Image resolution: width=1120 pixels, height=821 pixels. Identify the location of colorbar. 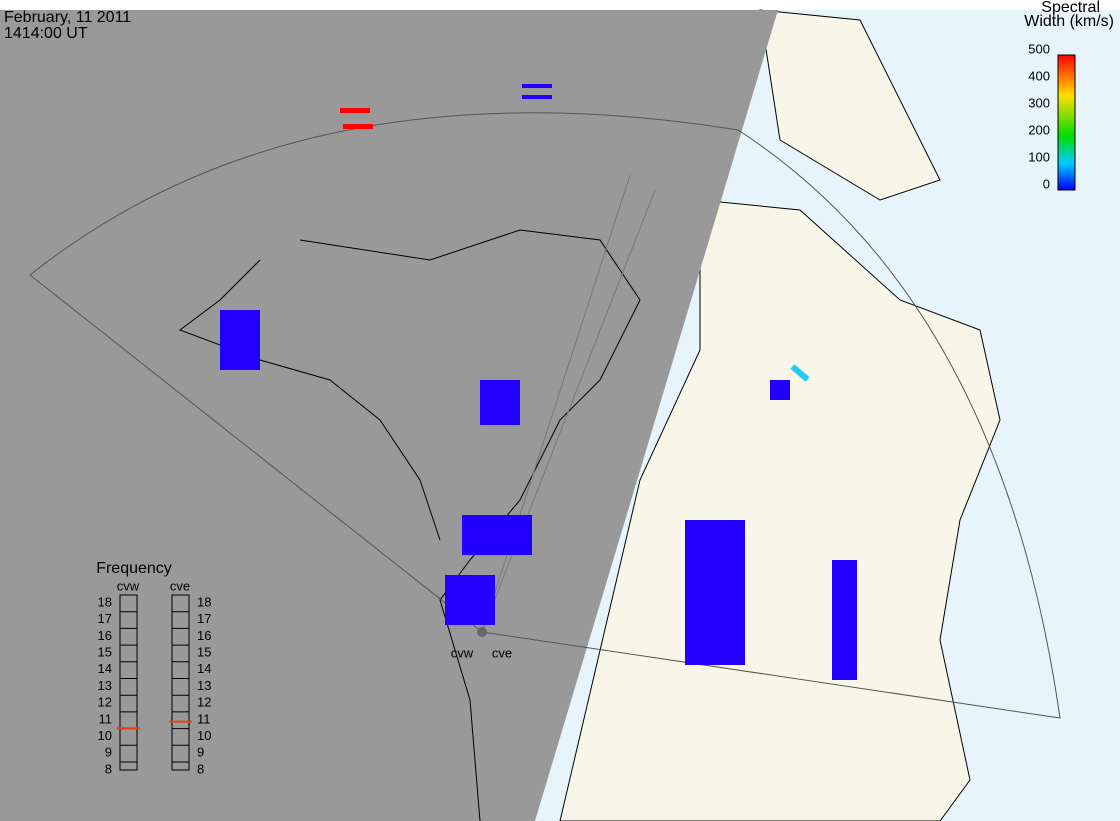
(1066, 122).